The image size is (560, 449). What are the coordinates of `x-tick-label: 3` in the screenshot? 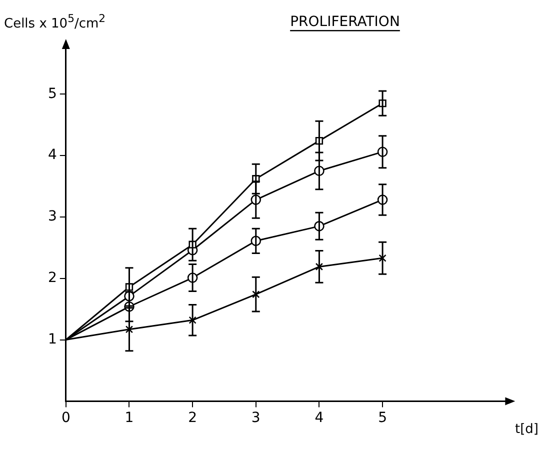 It's located at (255, 418).